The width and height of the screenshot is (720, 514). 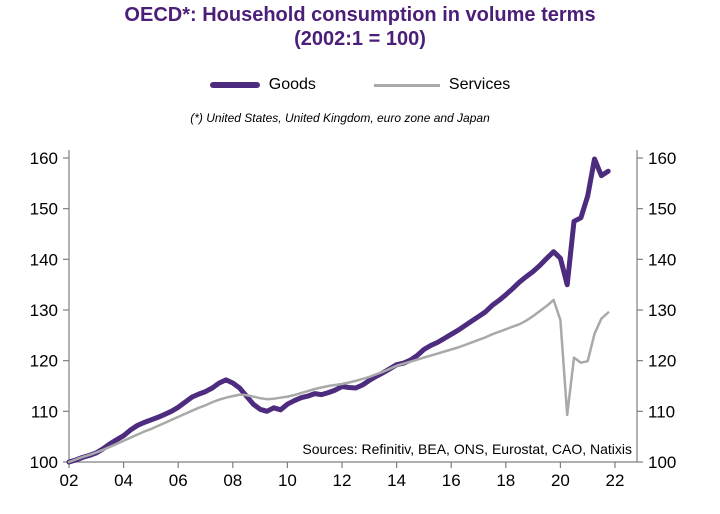 I want to click on x-axis-label: 04, so click(x=123, y=480).